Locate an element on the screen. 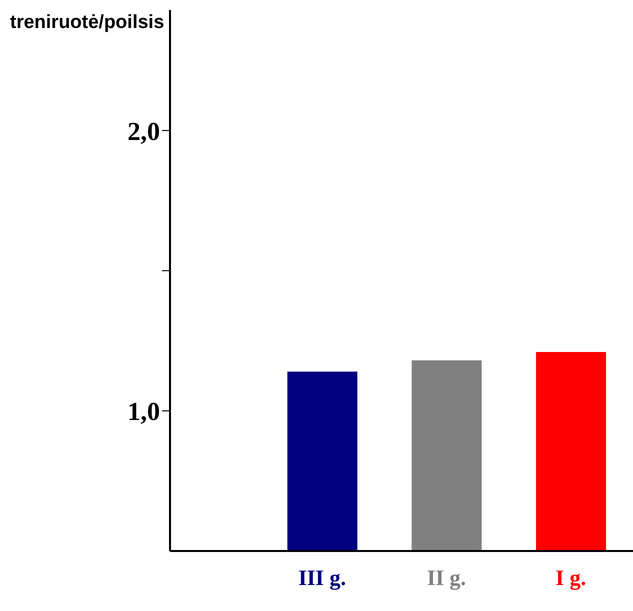  x-tick-label: III g. is located at coordinates (322, 577).